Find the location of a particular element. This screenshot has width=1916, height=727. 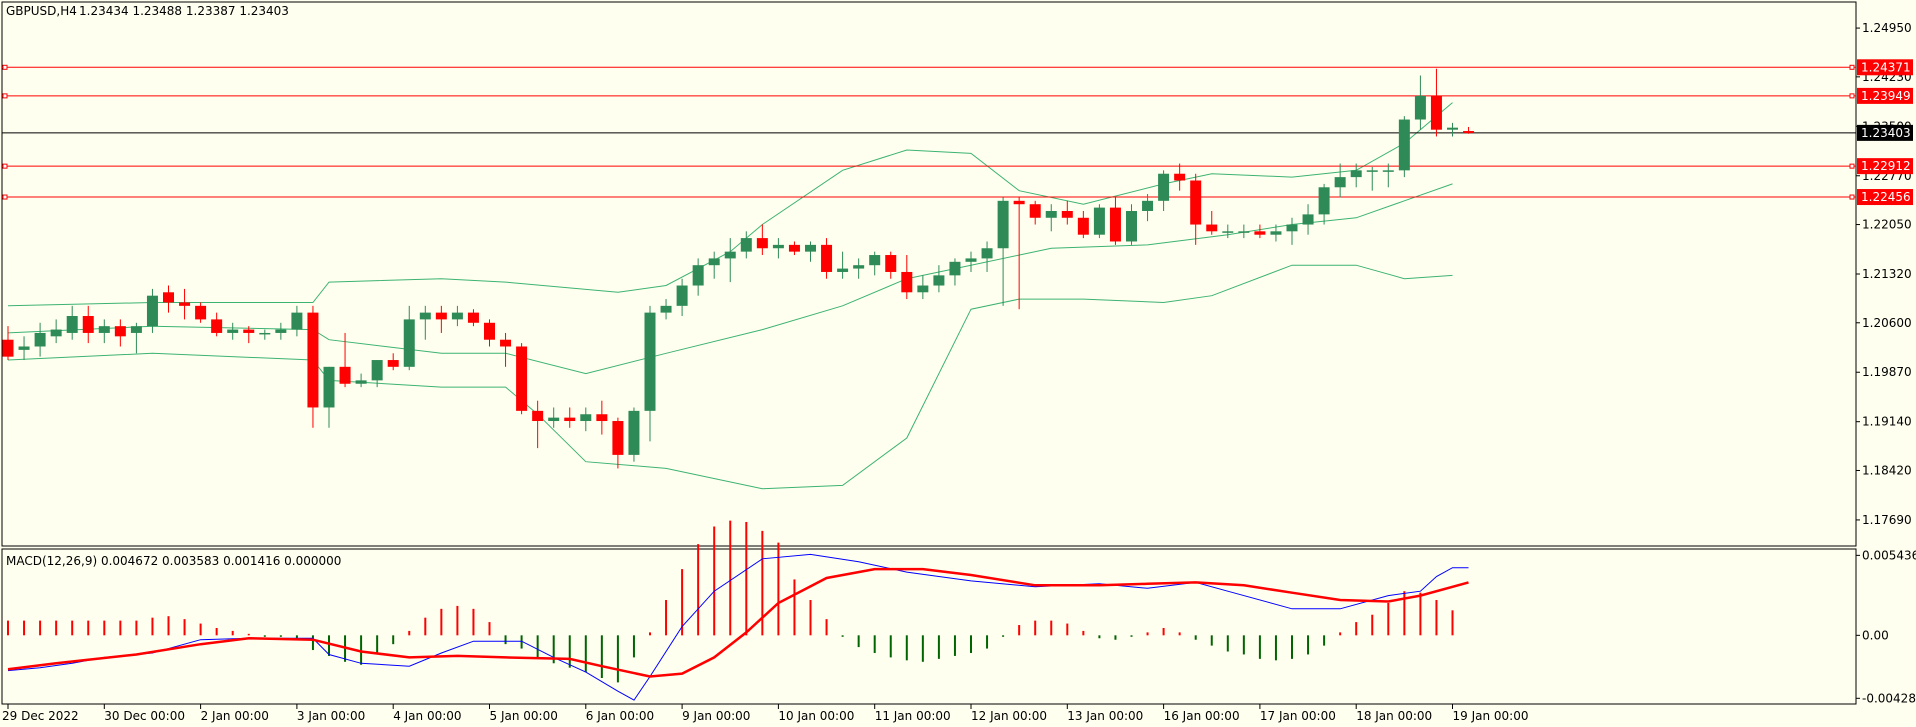

time-tick-label: 2 Jan 00:00 is located at coordinates (235, 716).